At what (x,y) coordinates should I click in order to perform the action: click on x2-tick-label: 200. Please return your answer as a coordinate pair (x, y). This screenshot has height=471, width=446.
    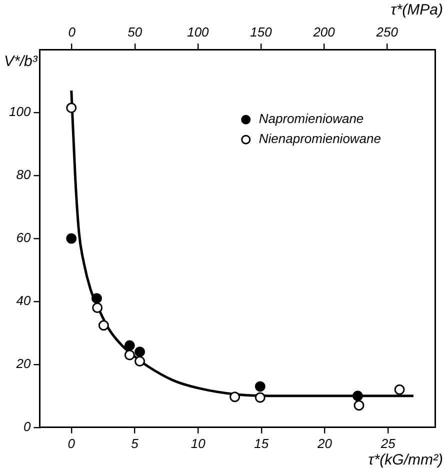
    Looking at the image, I should click on (324, 32).